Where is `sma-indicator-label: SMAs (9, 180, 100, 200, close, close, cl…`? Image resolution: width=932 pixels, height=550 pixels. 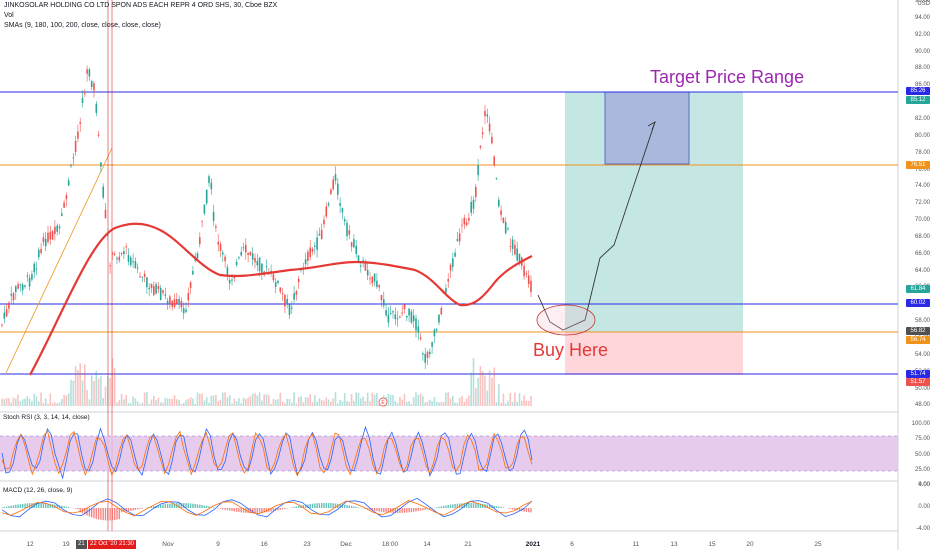 sma-indicator-label: SMAs (9, 180, 100, 200, close, close, cl… is located at coordinates (82, 25).